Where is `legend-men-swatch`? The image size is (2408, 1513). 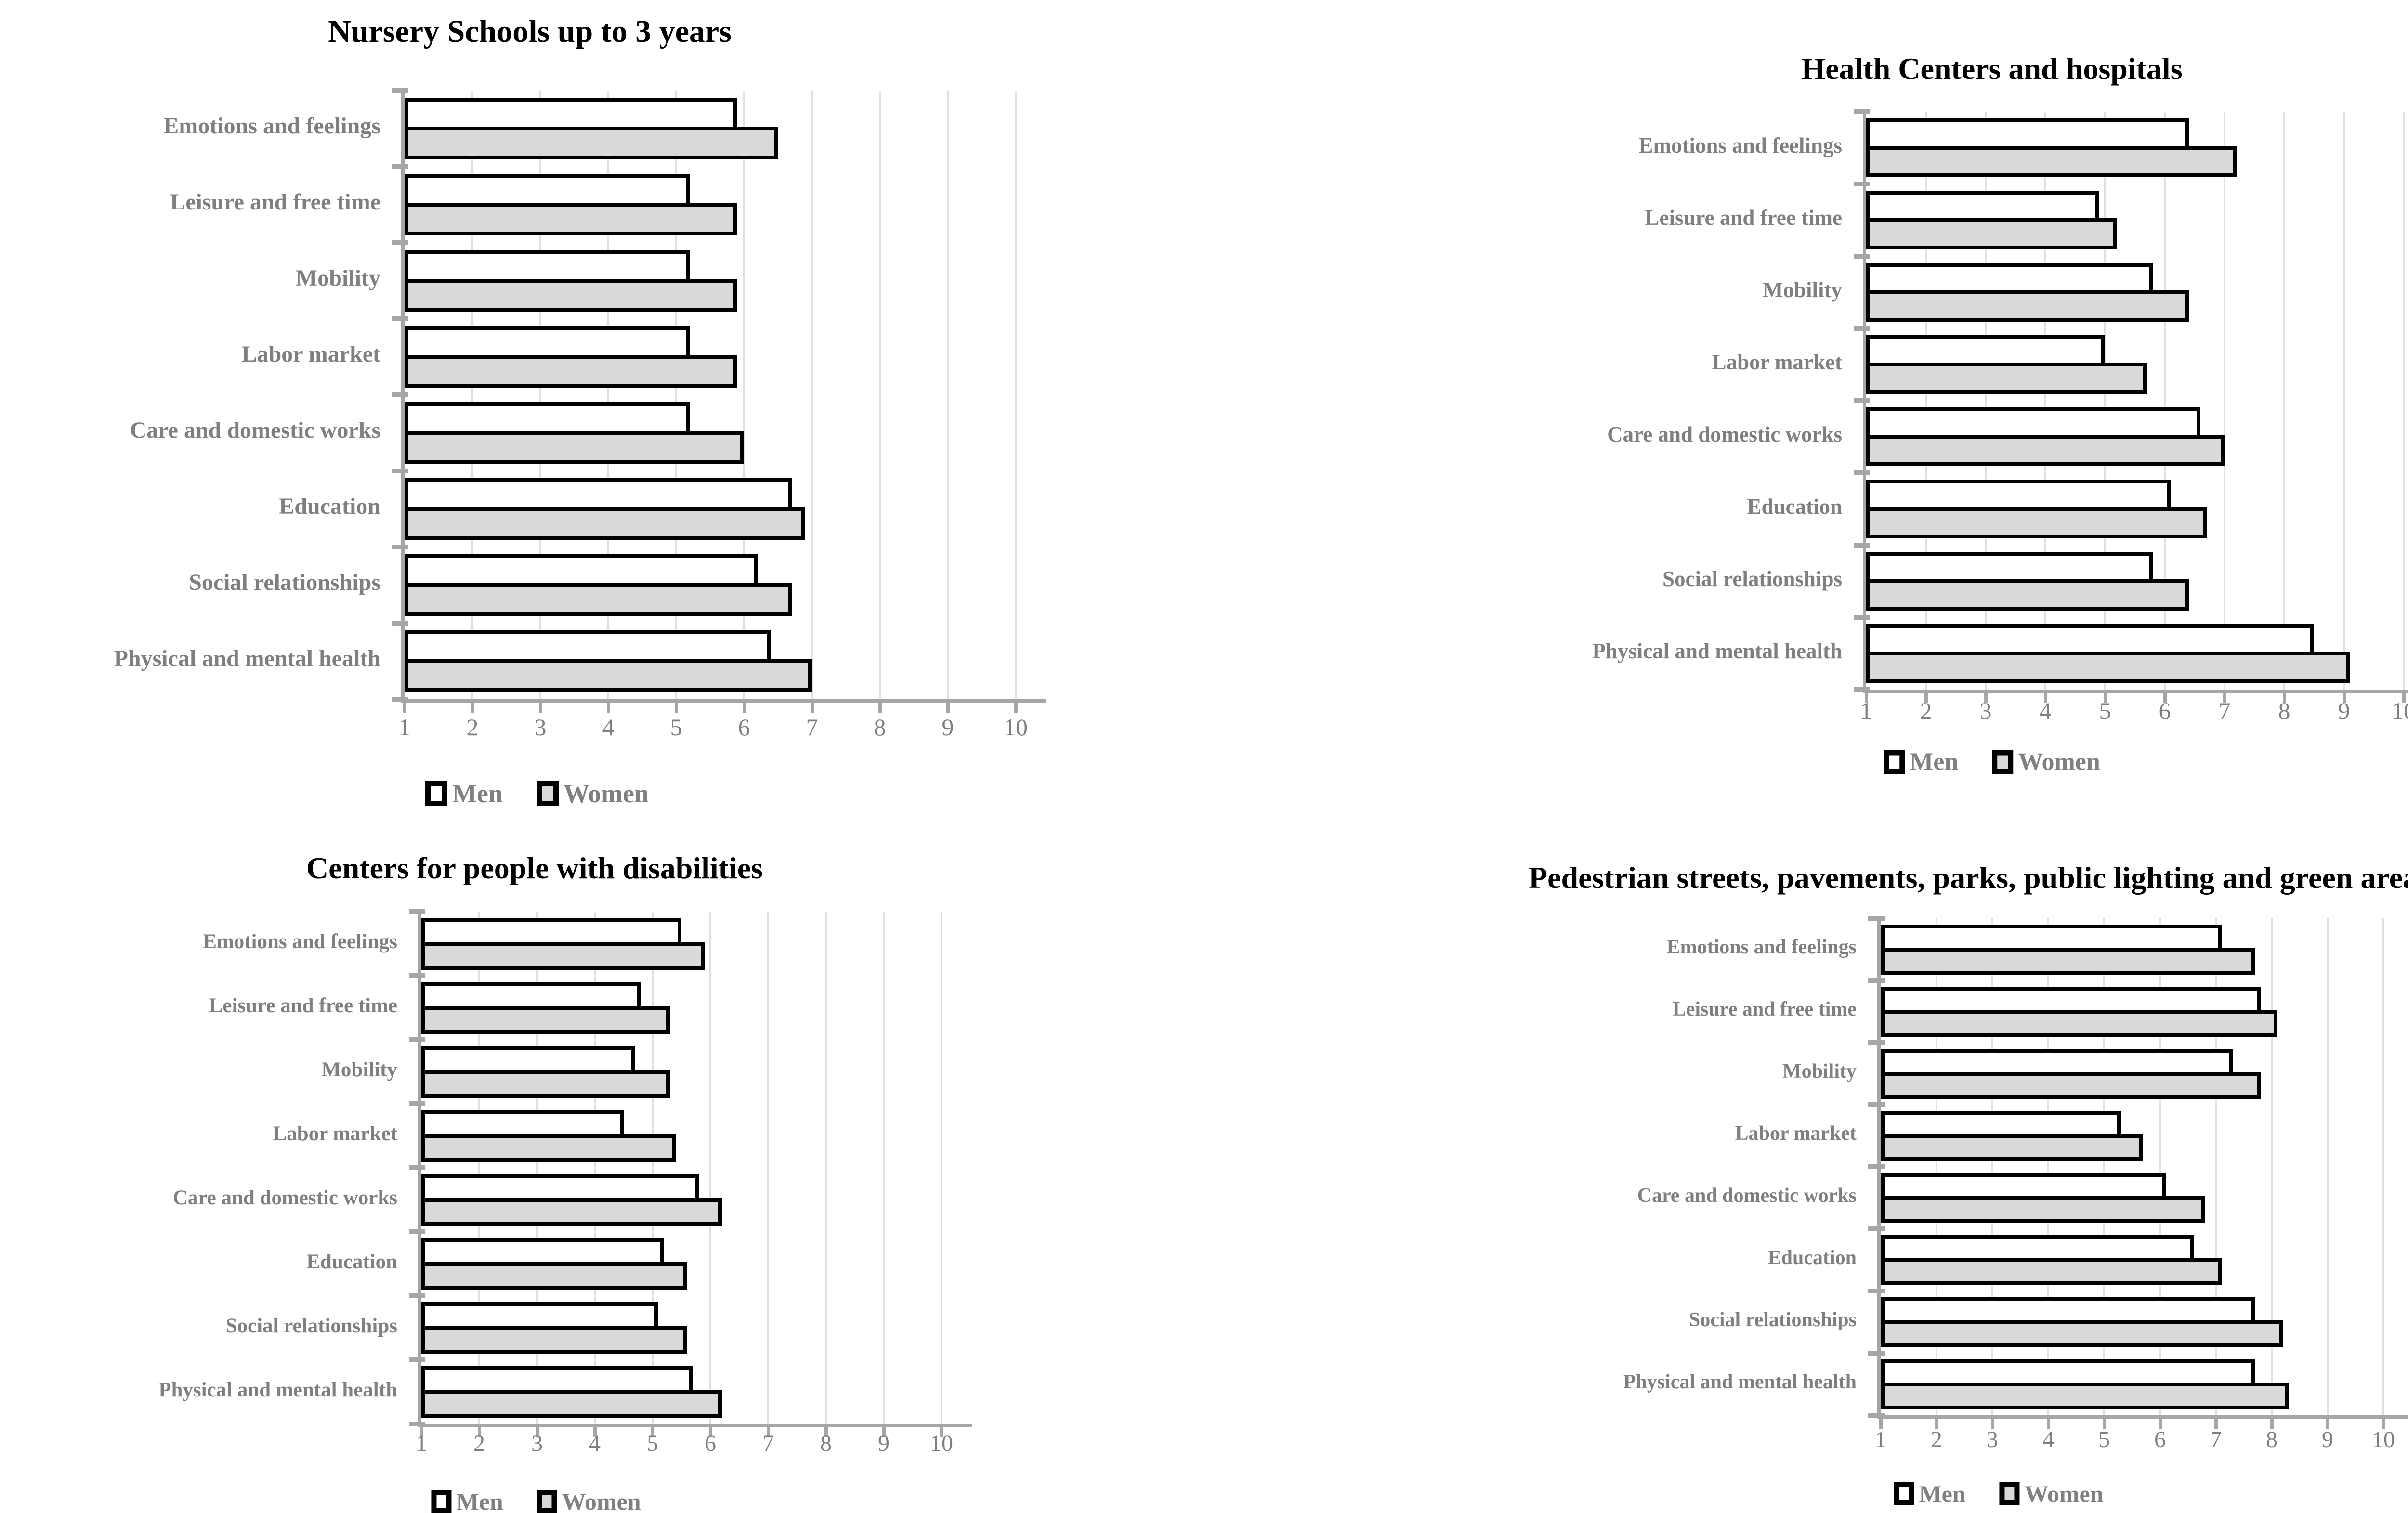 legend-men-swatch is located at coordinates (1894, 762).